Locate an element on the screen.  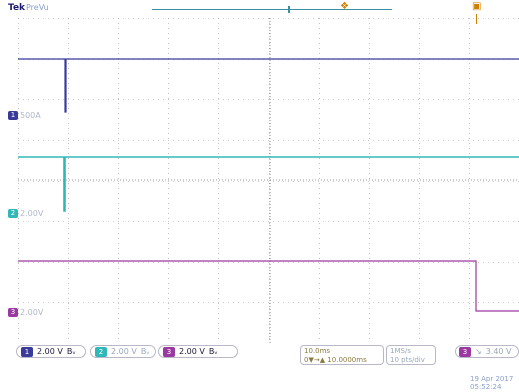
horizontal-position: 0▼→▲ 10.0000ms is located at coordinates (335, 360).